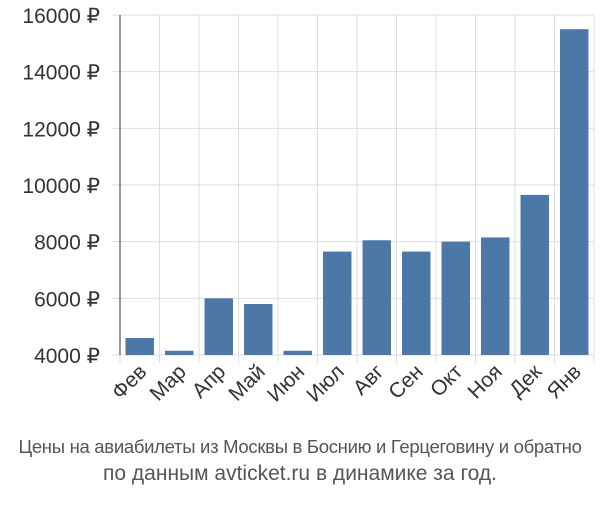 The height and width of the screenshot is (505, 600). Describe the element at coordinates (67, 299) in the screenshot. I see `y-tick-label: 6000 ₽` at that location.